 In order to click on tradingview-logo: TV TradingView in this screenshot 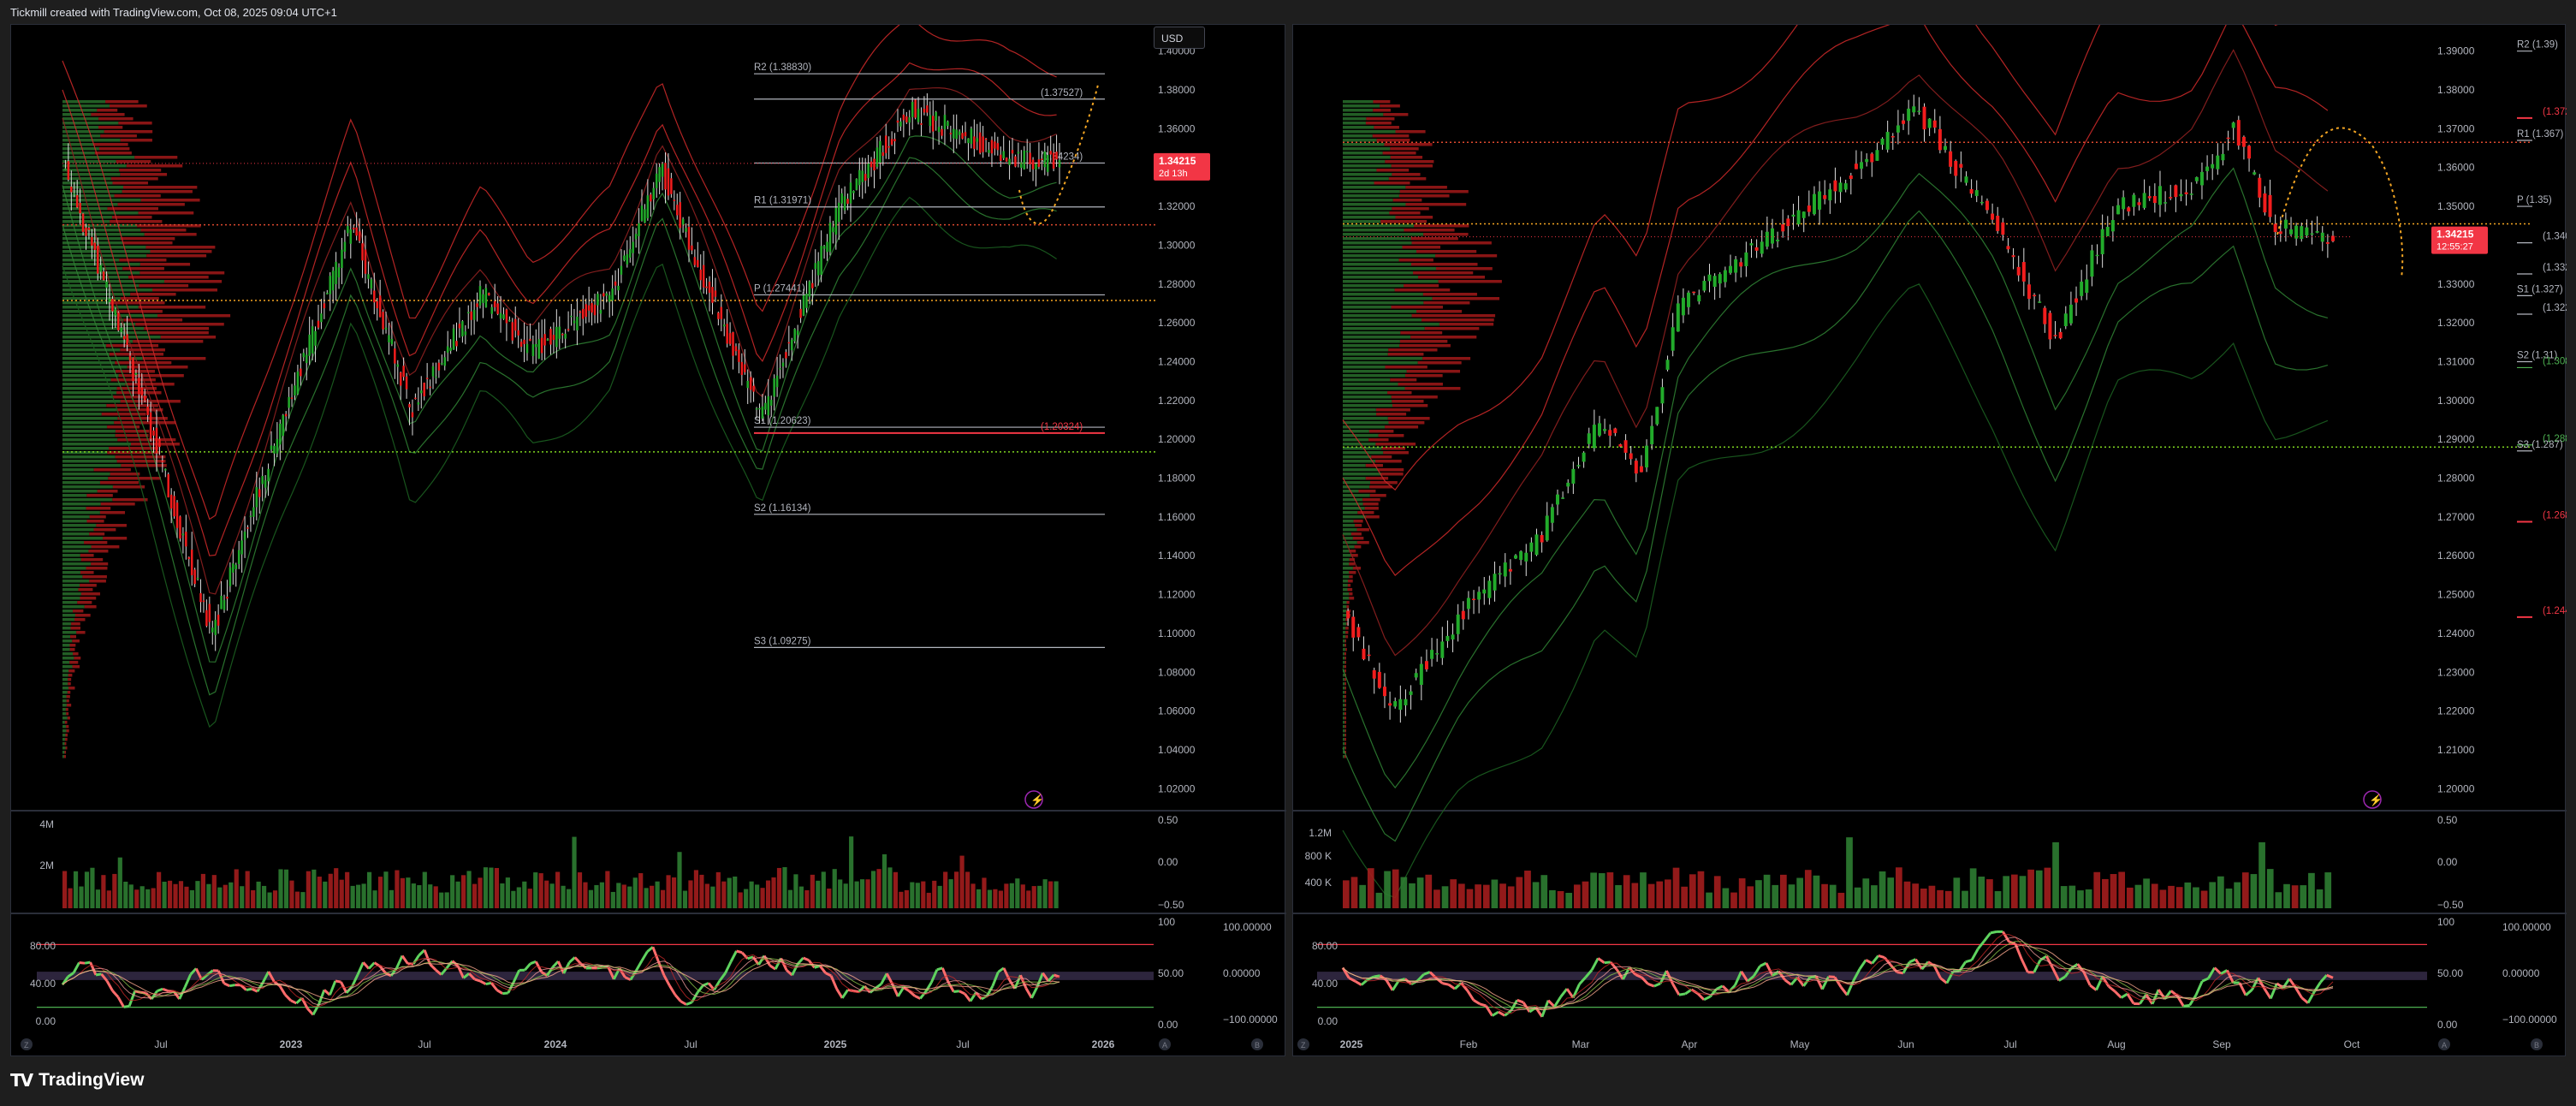, I will do `click(77, 1080)`.